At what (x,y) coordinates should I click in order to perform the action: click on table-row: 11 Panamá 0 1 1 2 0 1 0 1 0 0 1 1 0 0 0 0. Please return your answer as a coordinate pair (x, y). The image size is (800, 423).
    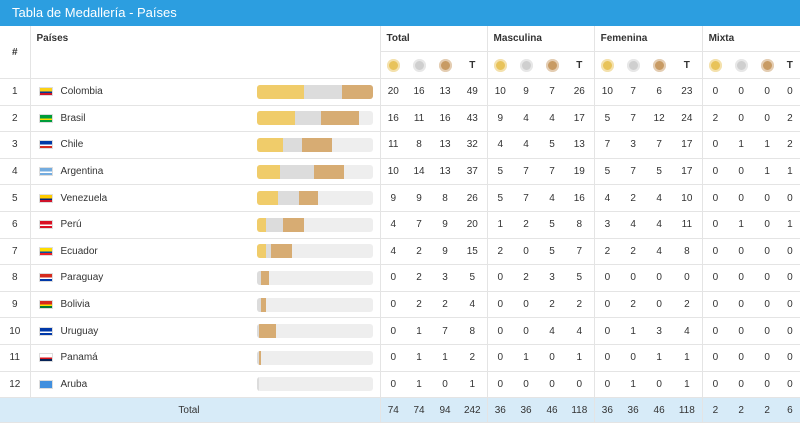
    Looking at the image, I should click on (400, 358).